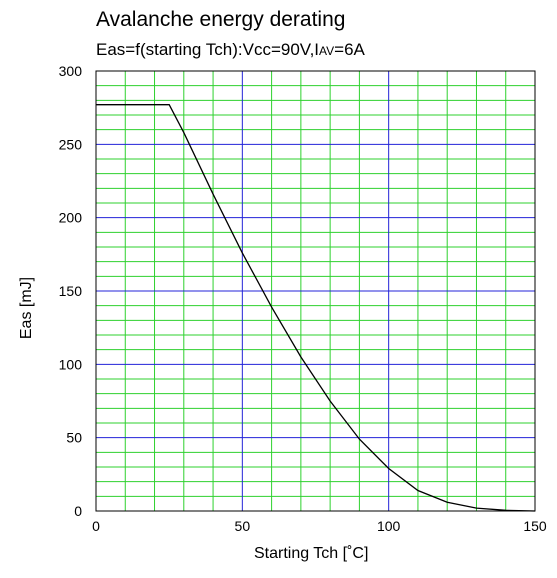 The height and width of the screenshot is (578, 557). Describe the element at coordinates (319, 526) in the screenshot. I see `x-tick-labels: 0 50 100 150` at that location.